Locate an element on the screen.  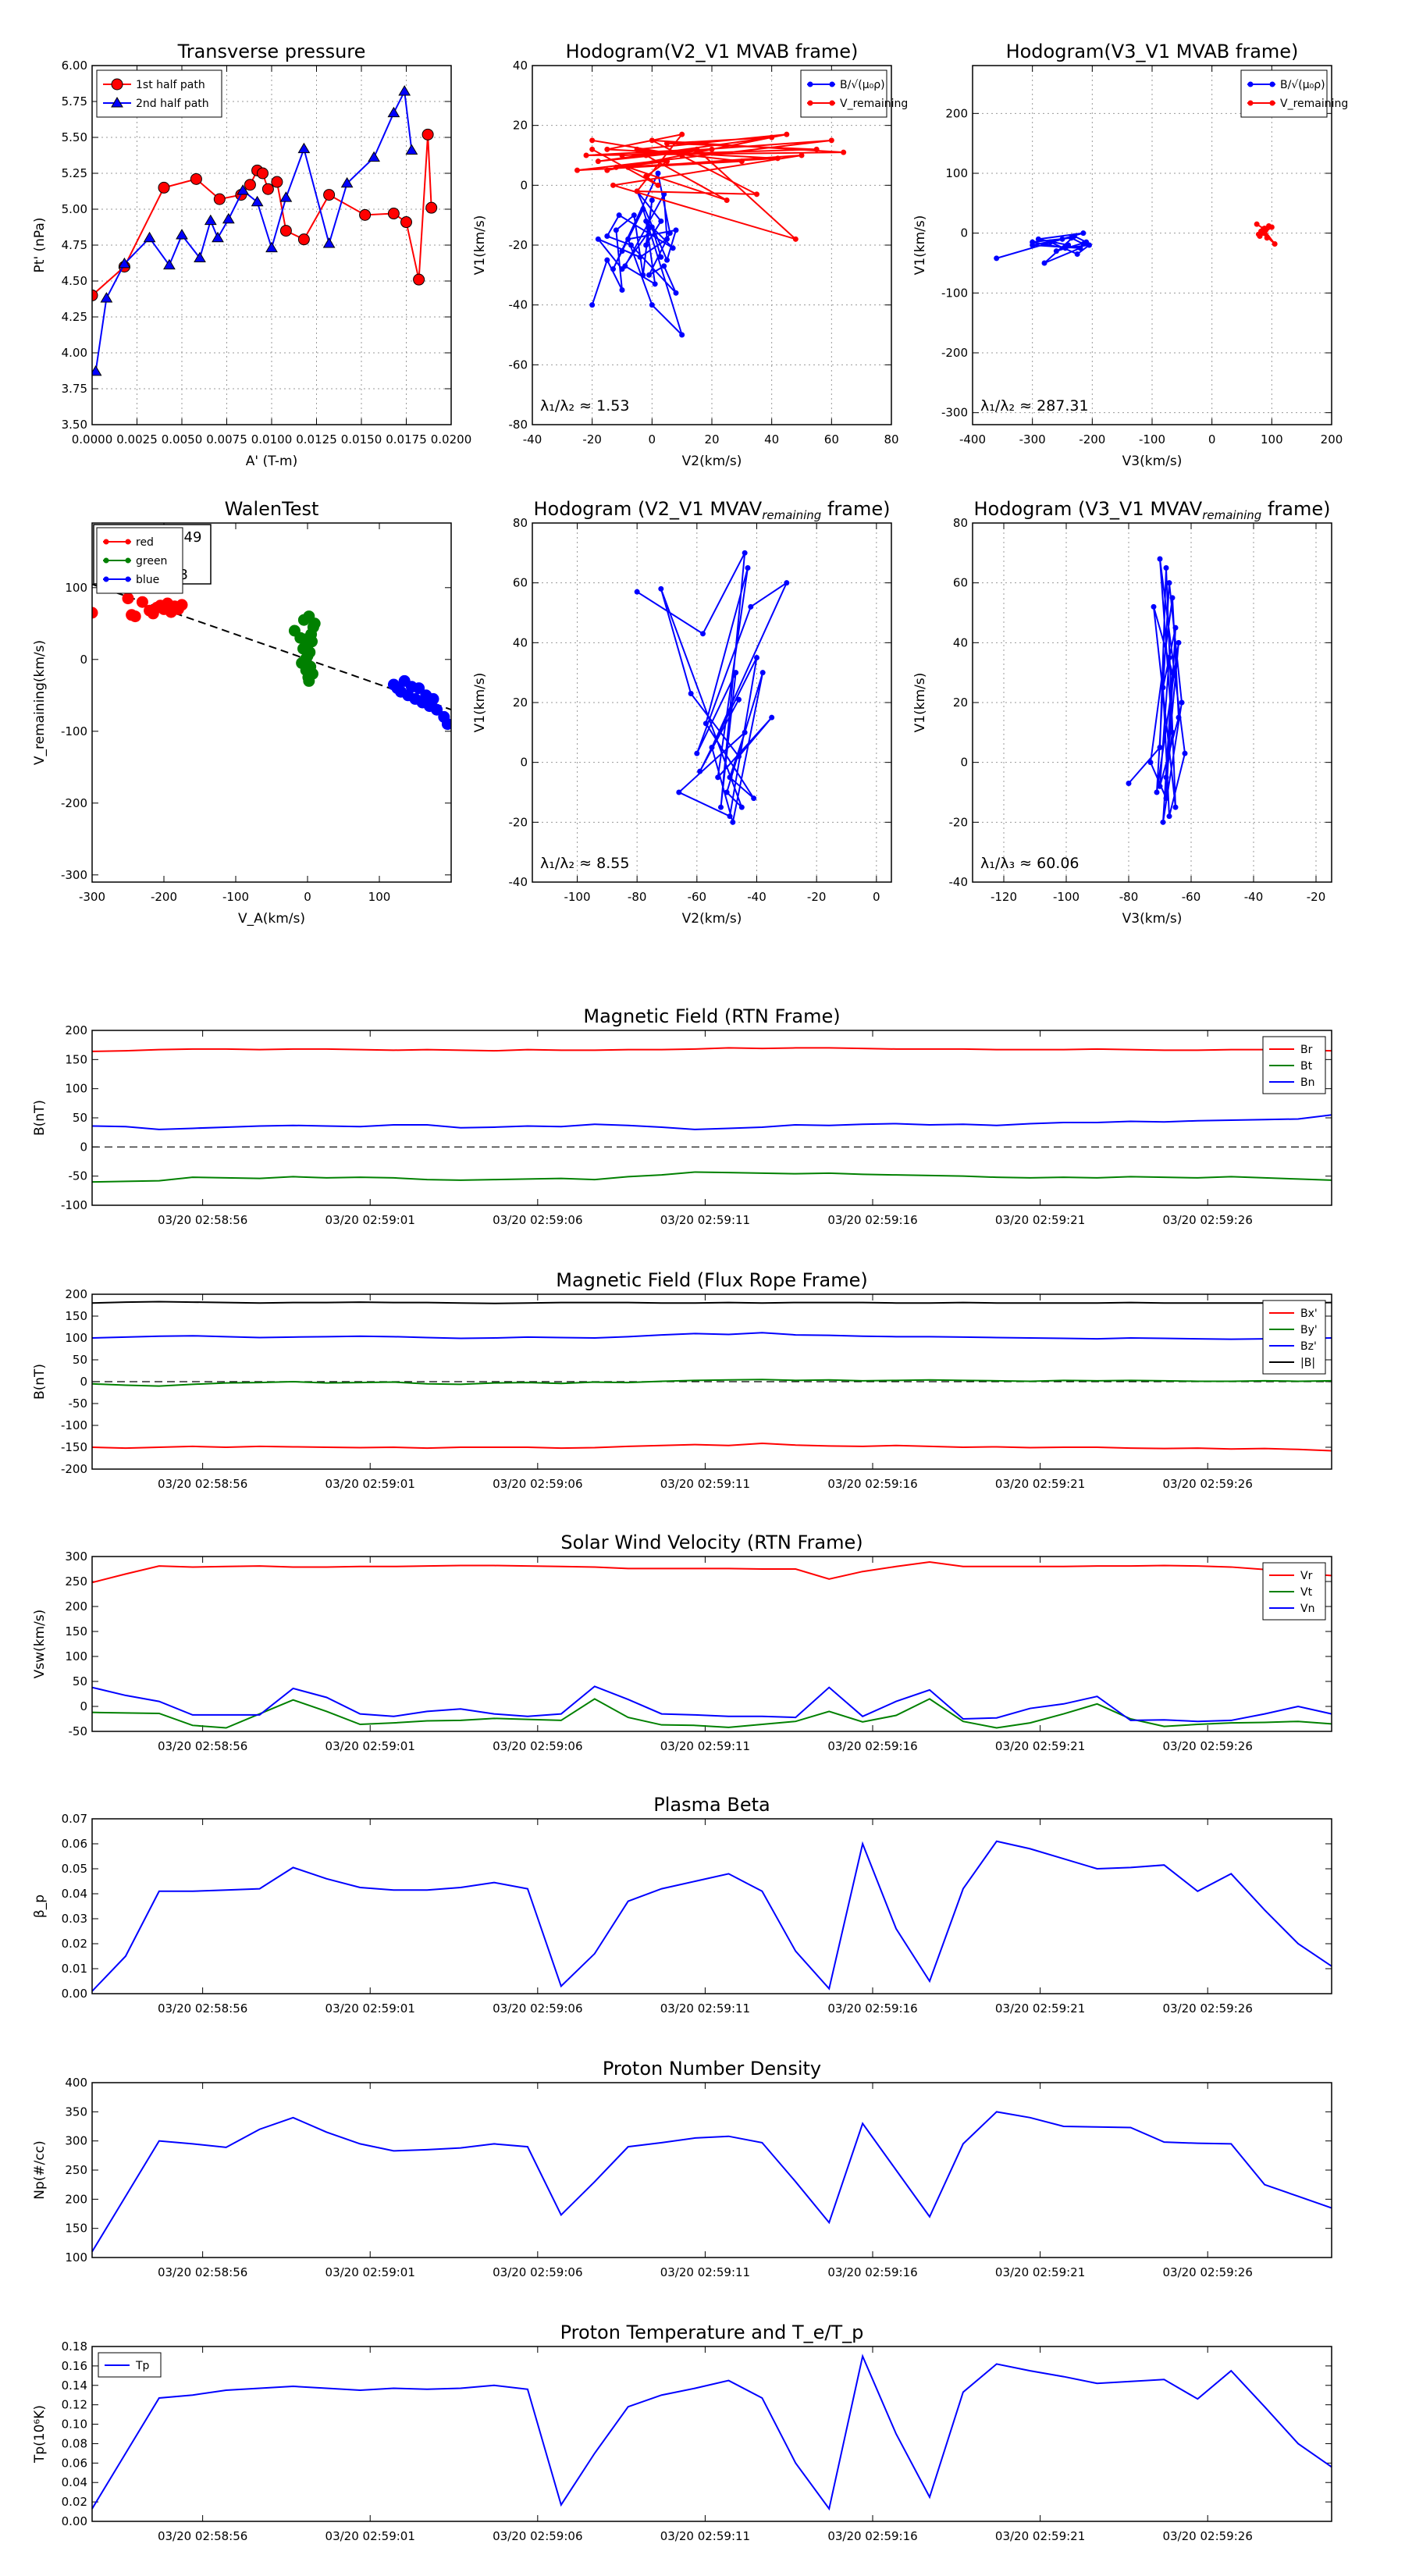
chart-title: Magnetic Field (RTN Frame) is located at coordinates (712, 1016).